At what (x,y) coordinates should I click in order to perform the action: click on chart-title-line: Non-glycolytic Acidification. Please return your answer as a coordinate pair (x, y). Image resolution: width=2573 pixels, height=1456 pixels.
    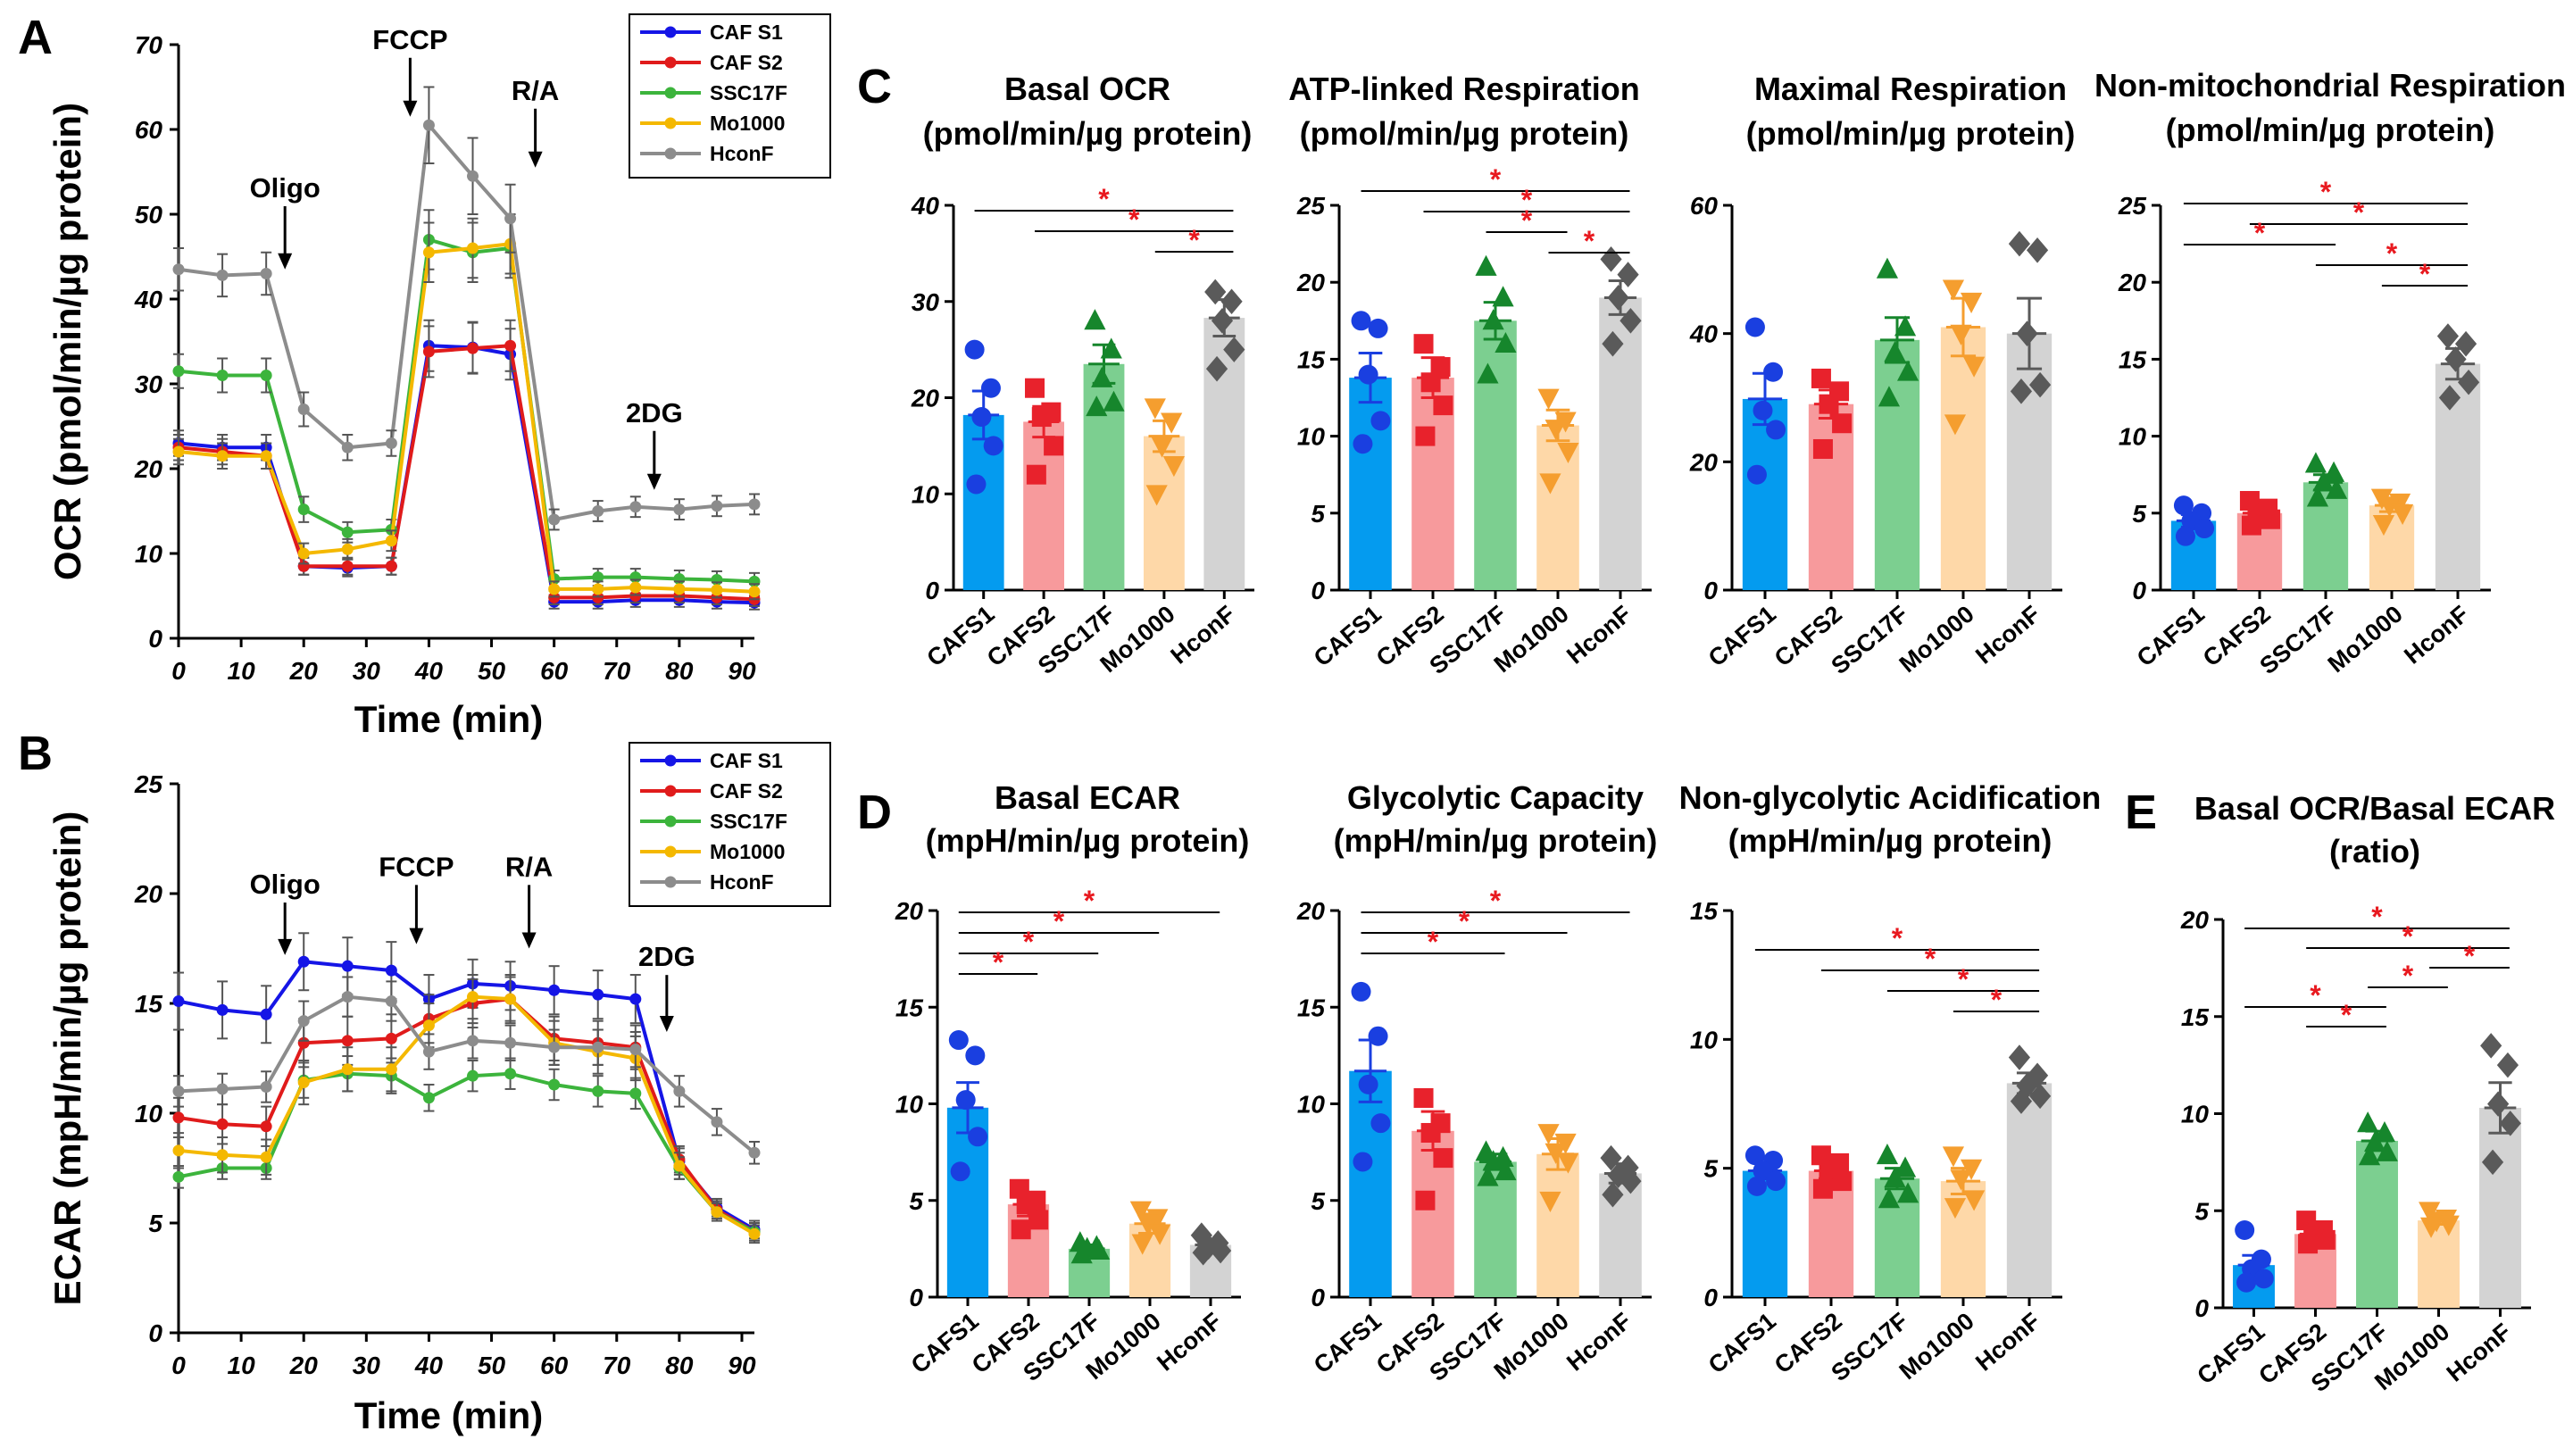
    Looking at the image, I should click on (1890, 797).